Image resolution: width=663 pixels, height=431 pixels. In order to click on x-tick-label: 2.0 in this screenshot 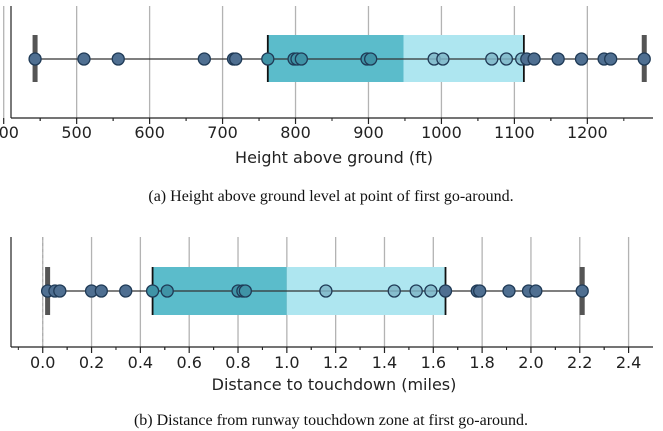, I will do `click(530, 362)`.